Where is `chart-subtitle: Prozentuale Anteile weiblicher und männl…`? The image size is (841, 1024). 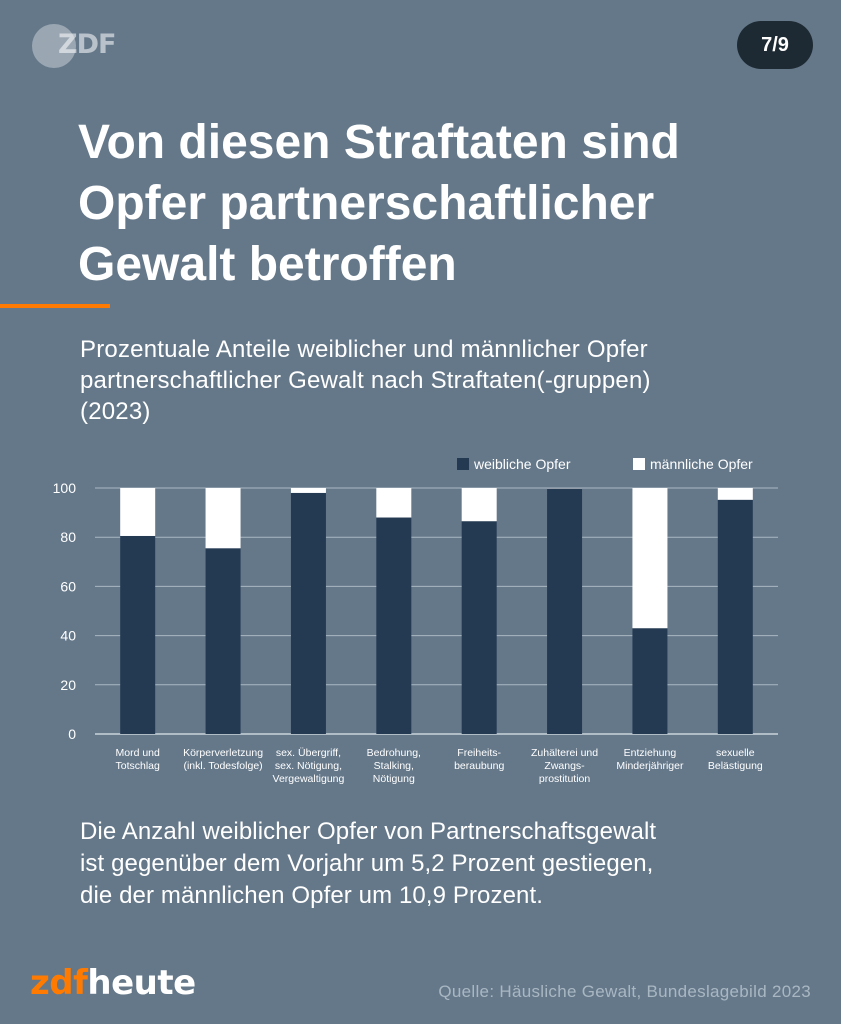 chart-subtitle: Prozentuale Anteile weiblicher und männl… is located at coordinates (440, 380).